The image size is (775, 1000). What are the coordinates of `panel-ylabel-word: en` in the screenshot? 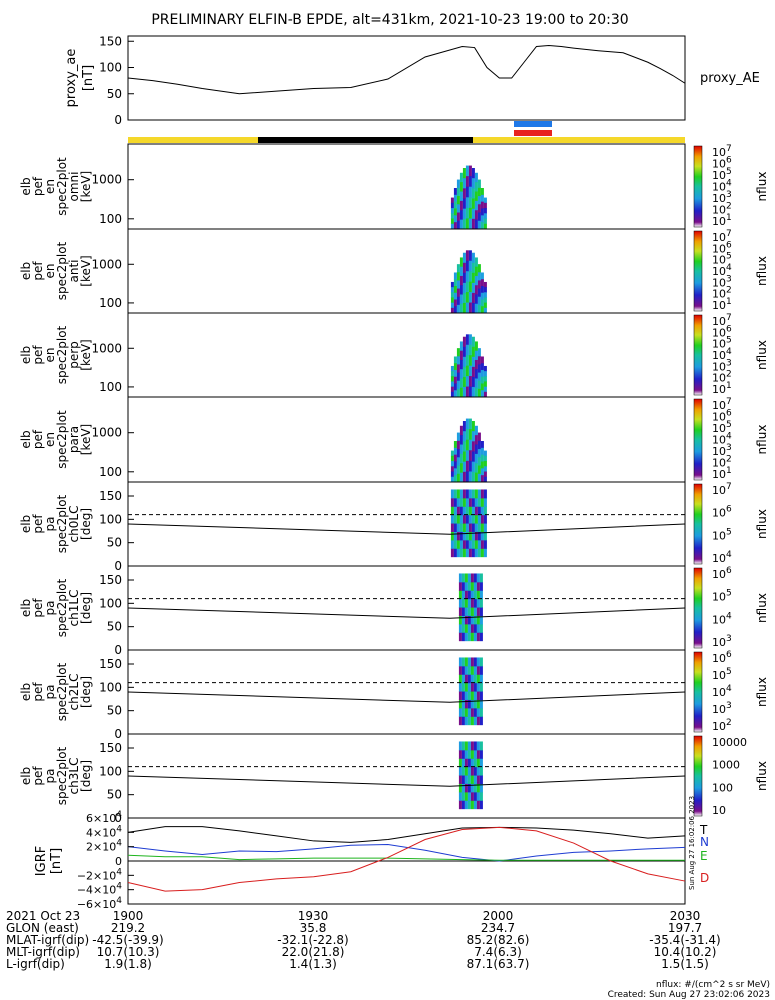 It's located at (50, 271).